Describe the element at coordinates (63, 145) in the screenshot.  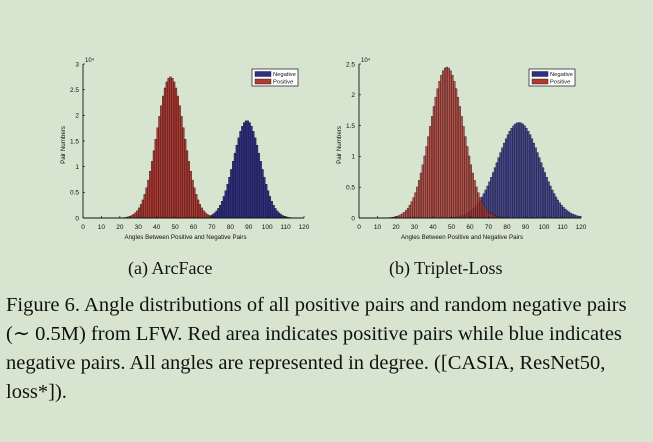
I see `y-axis-label: Pair Numbers` at that location.